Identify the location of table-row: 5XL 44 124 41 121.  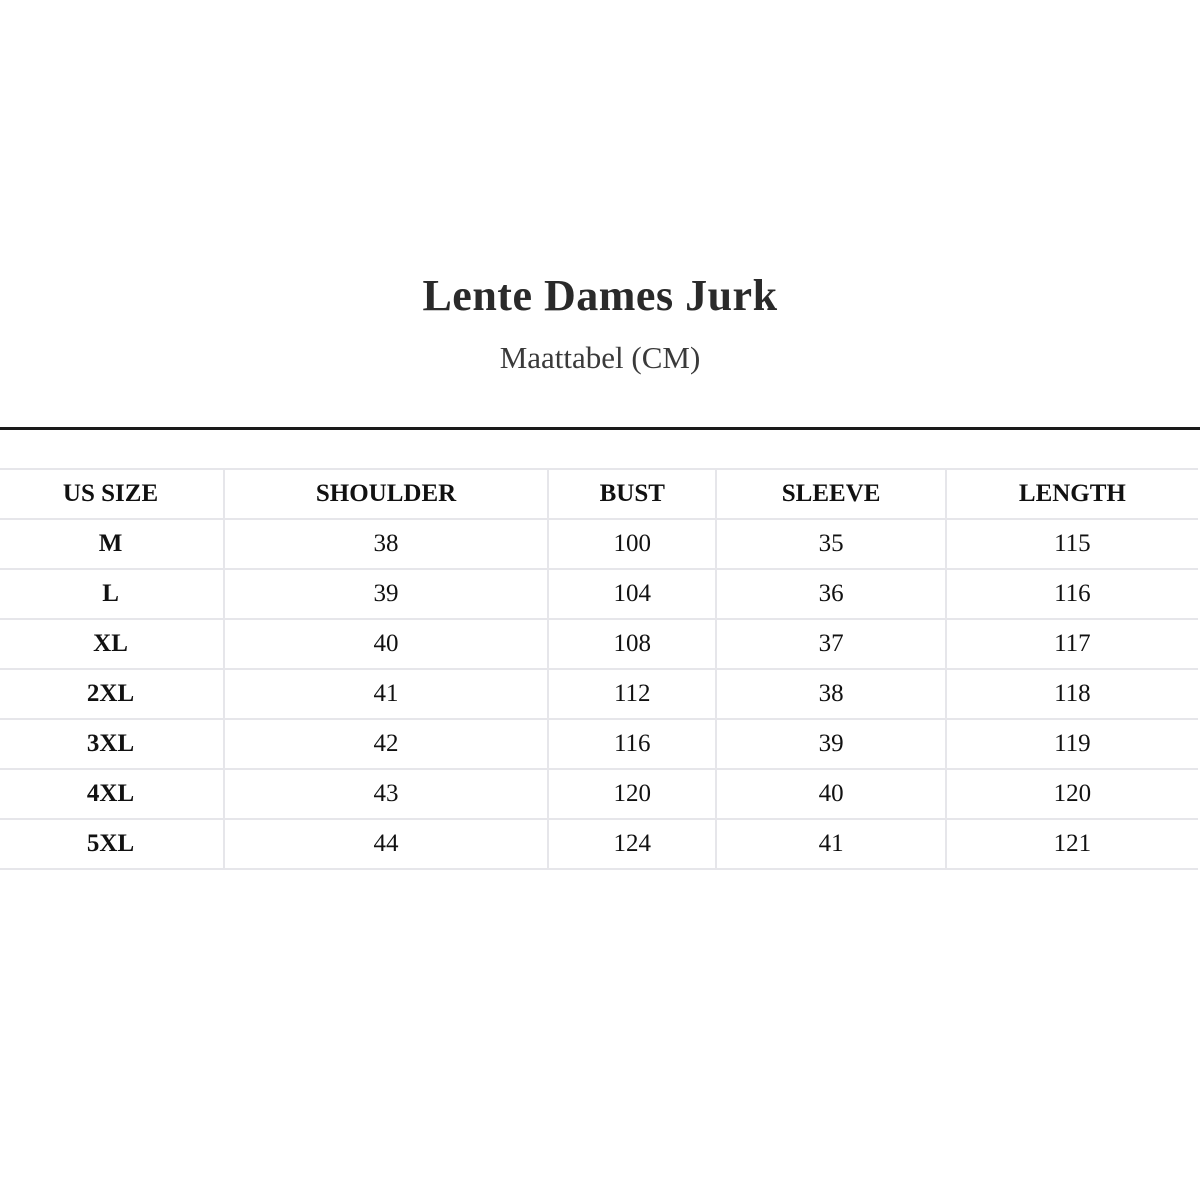
(599, 844).